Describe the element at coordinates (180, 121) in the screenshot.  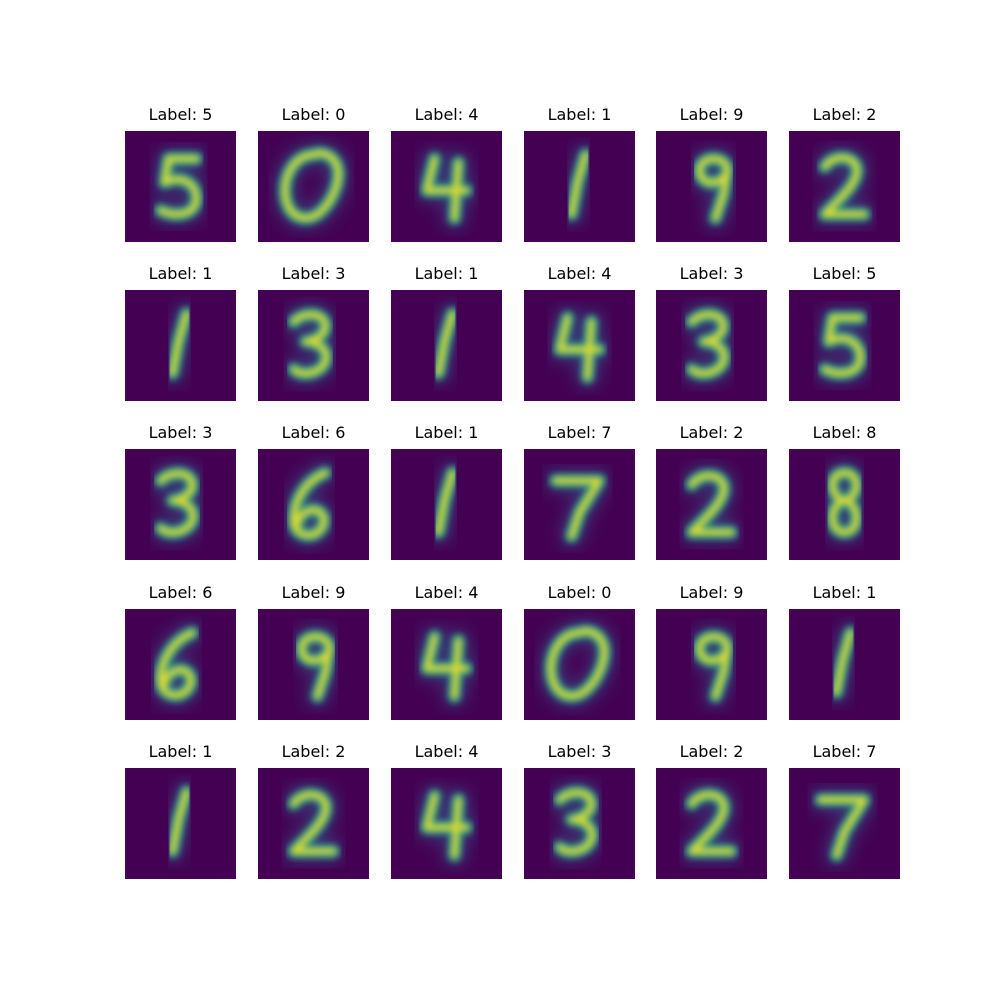
I see `image-panel: Label: 5` at that location.